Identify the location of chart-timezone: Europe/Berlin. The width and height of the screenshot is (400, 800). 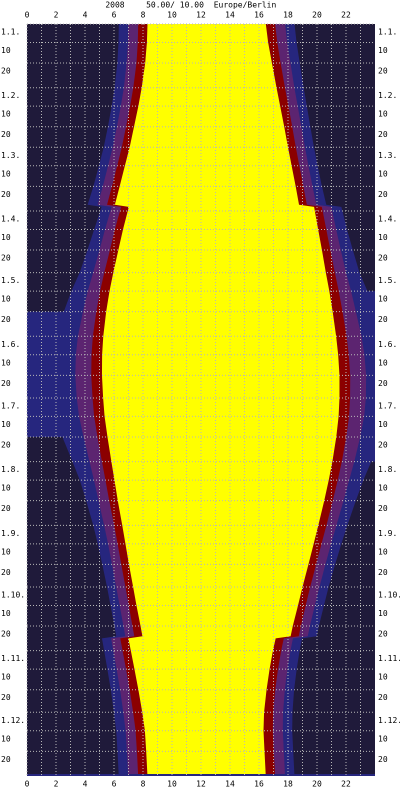
(245, 5).